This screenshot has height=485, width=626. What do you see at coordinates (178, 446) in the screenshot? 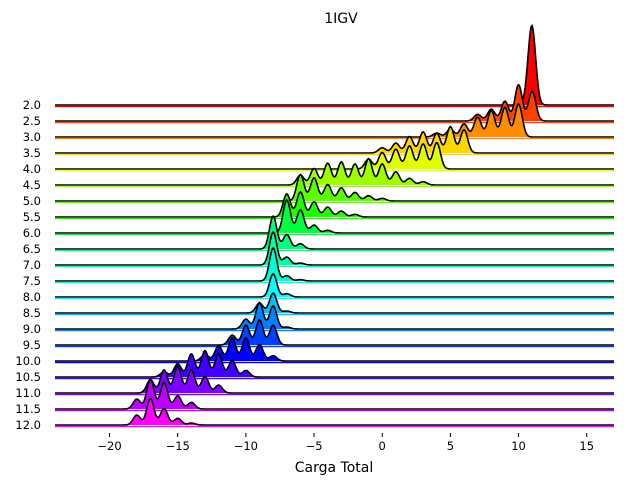
I see `x-tick-label: −15` at bounding box center [178, 446].